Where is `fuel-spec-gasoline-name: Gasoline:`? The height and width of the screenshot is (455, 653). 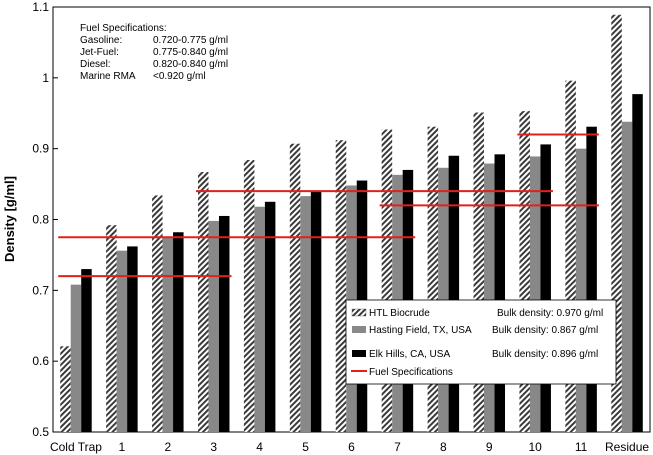 fuel-spec-gasoline-name: Gasoline: is located at coordinates (101, 40).